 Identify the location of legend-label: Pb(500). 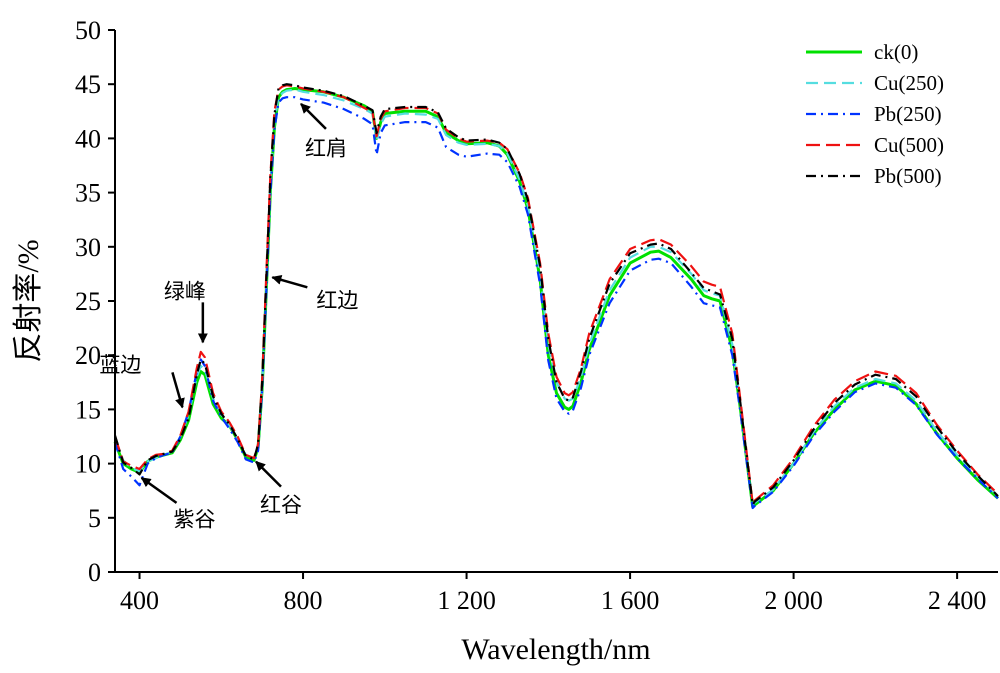
(908, 176).